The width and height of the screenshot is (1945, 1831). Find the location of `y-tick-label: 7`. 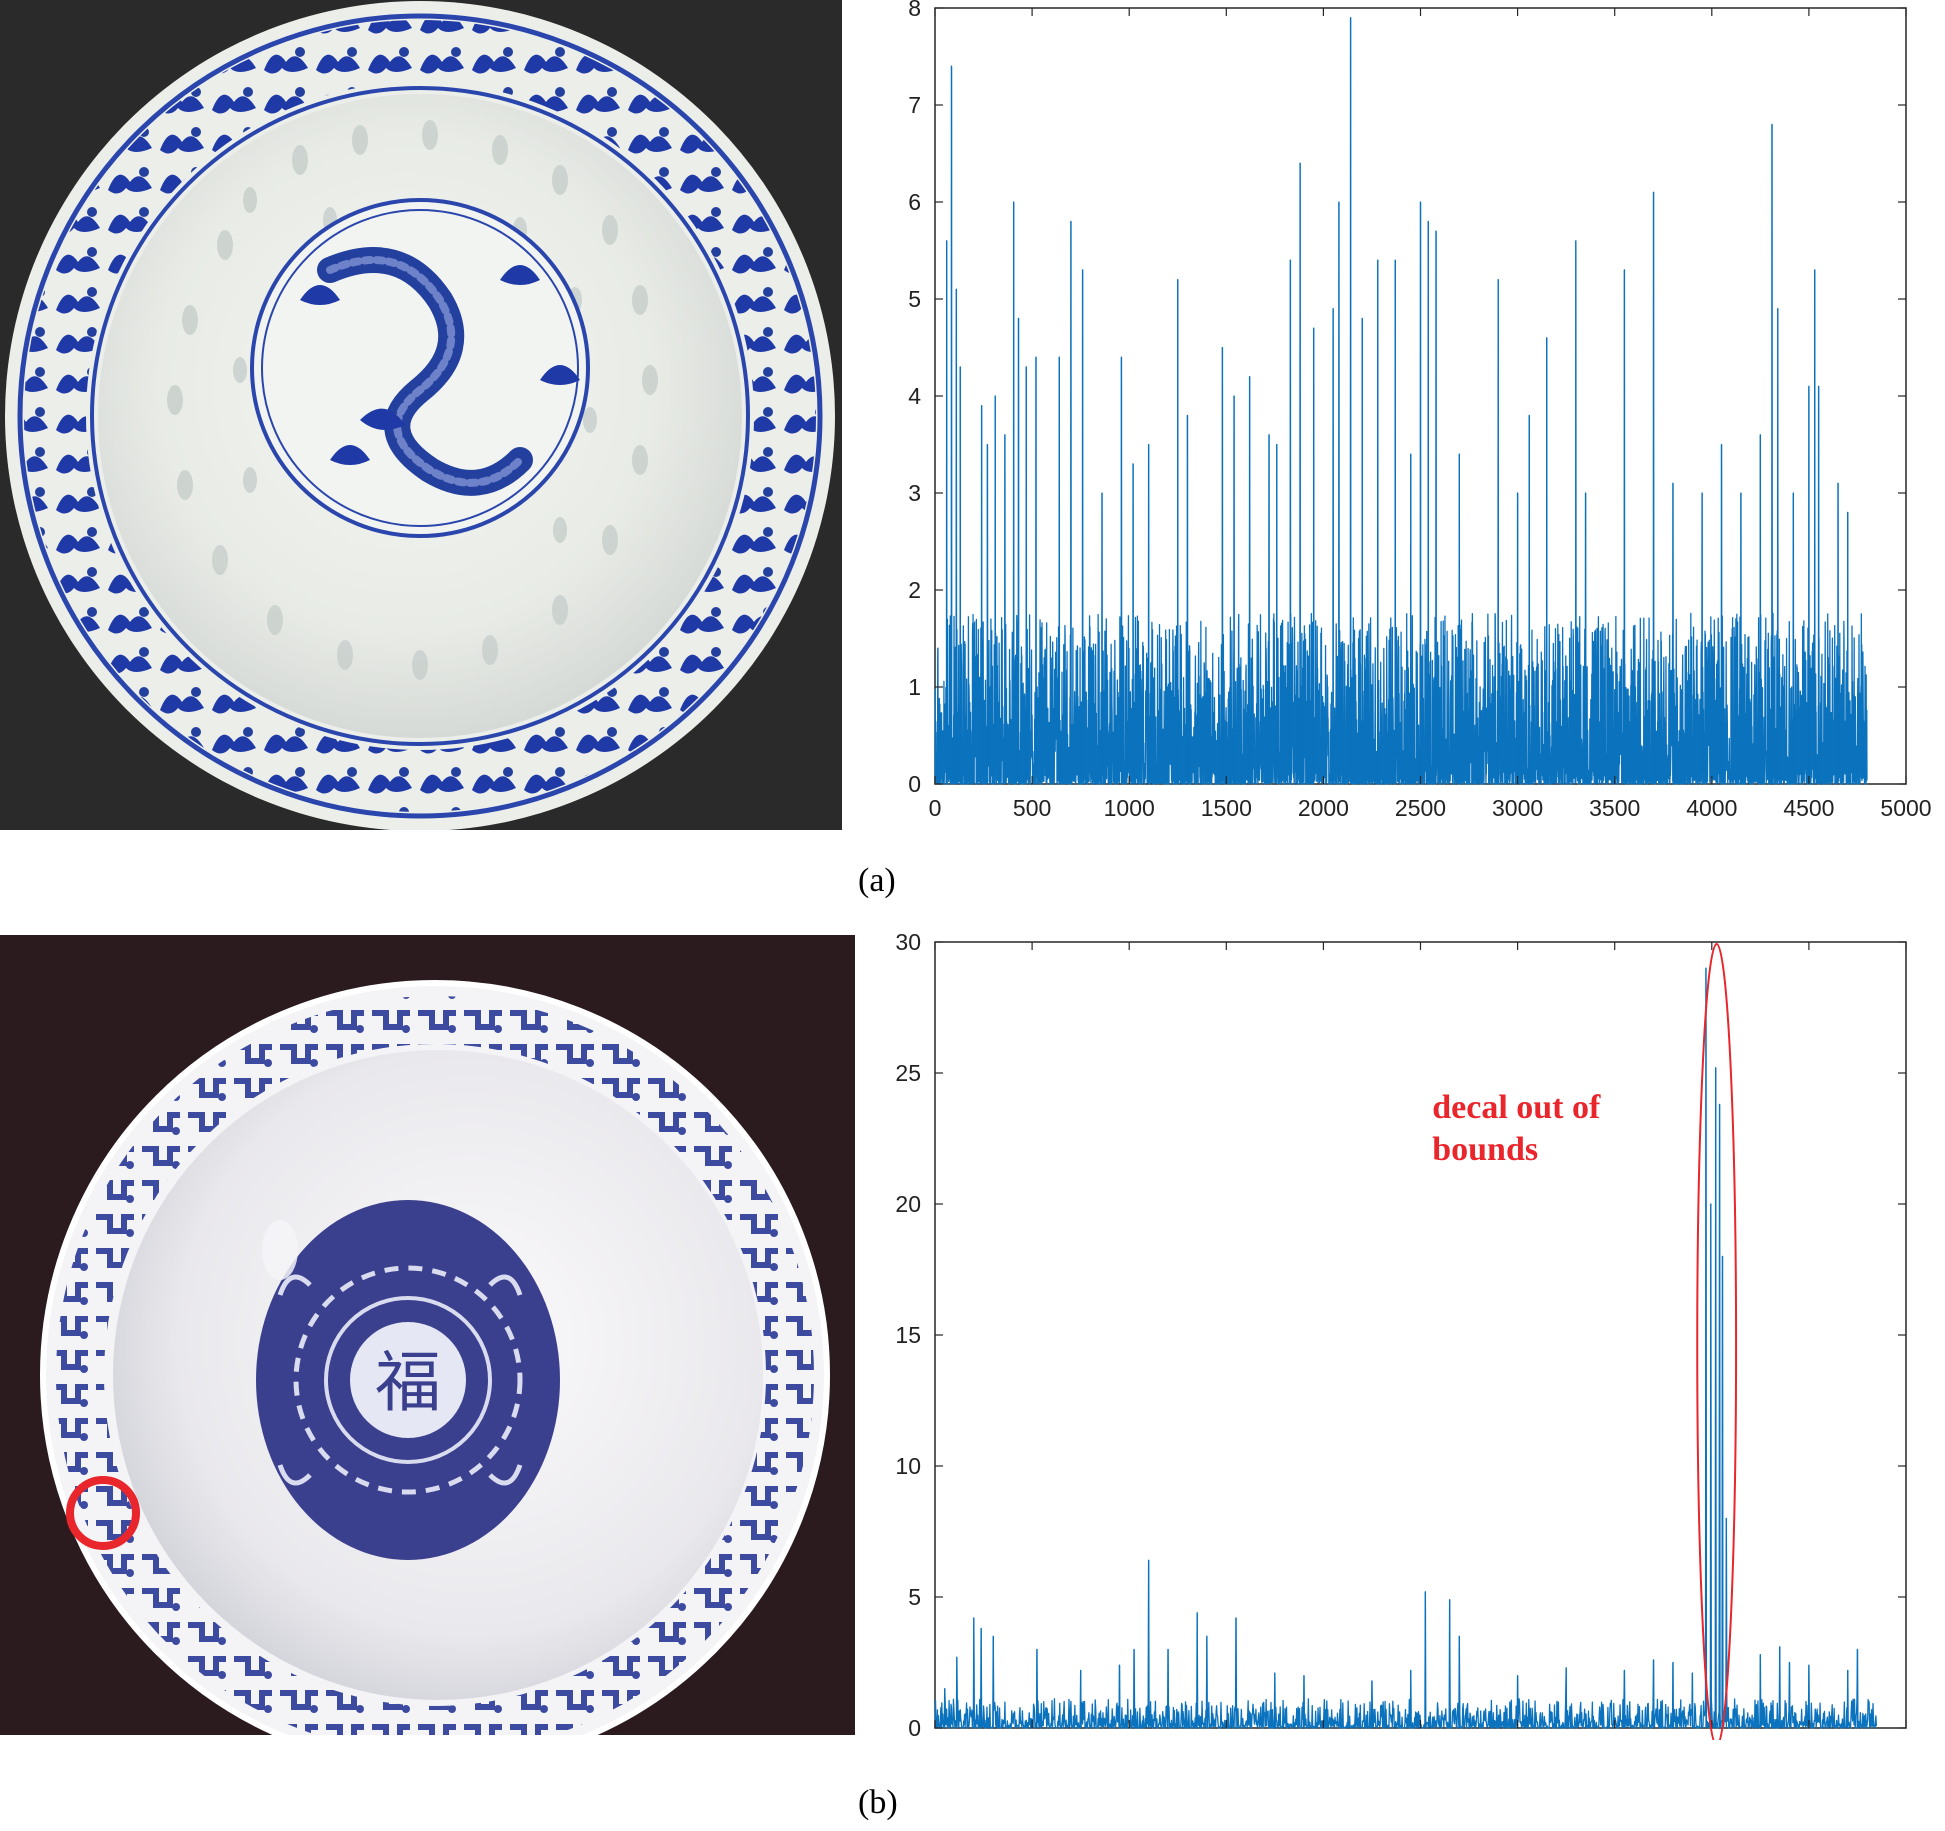

y-tick-label: 7 is located at coordinates (914, 105).